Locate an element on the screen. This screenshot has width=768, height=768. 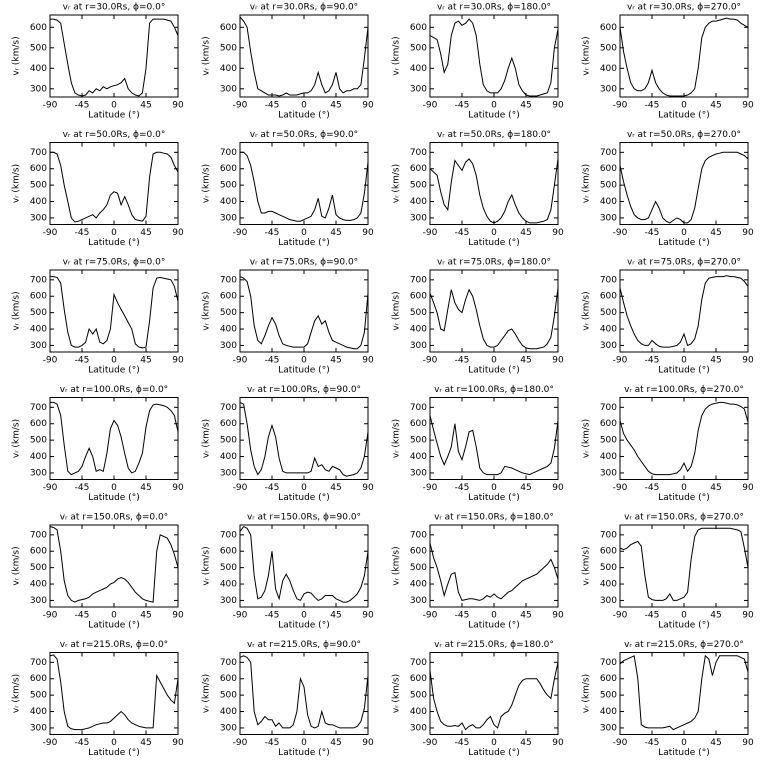
chart-title: vᵣ at r=50.0Rs, ϕ=270.0° is located at coordinates (684, 135).